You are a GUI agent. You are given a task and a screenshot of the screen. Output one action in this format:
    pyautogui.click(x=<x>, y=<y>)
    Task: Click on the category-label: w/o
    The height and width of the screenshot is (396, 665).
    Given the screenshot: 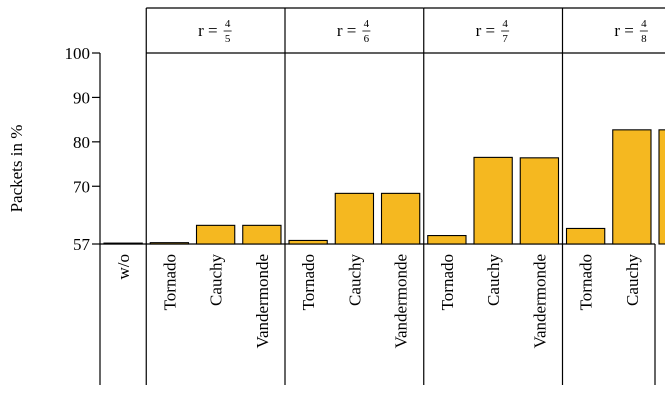 What is the action you would take?
    pyautogui.click(x=123, y=267)
    